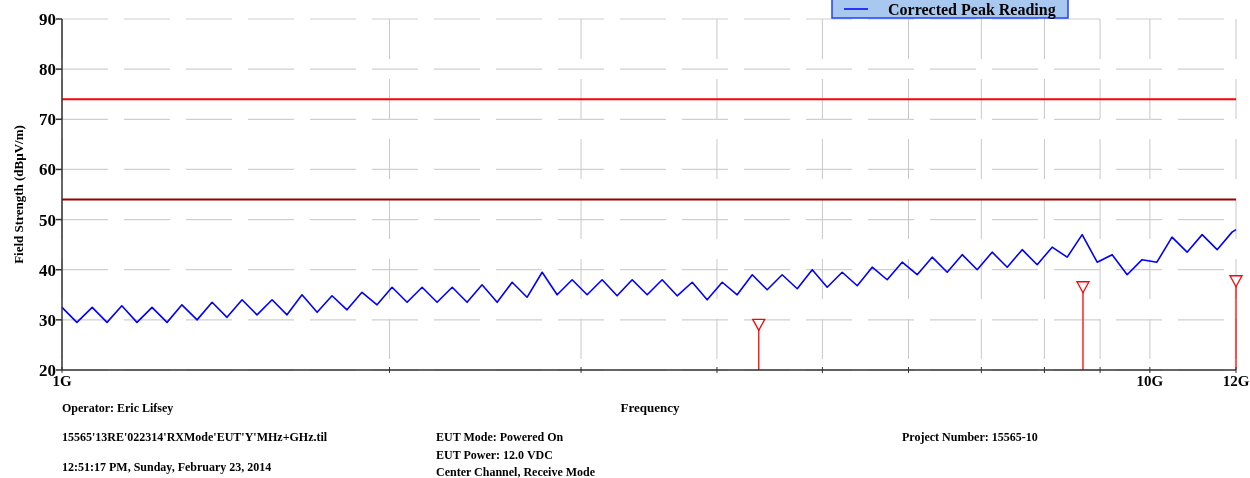 Image resolution: width=1250 pixels, height=478 pixels. I want to click on text: 12:51:17 PM, Sunday, February 23, 2014, so click(167, 467).